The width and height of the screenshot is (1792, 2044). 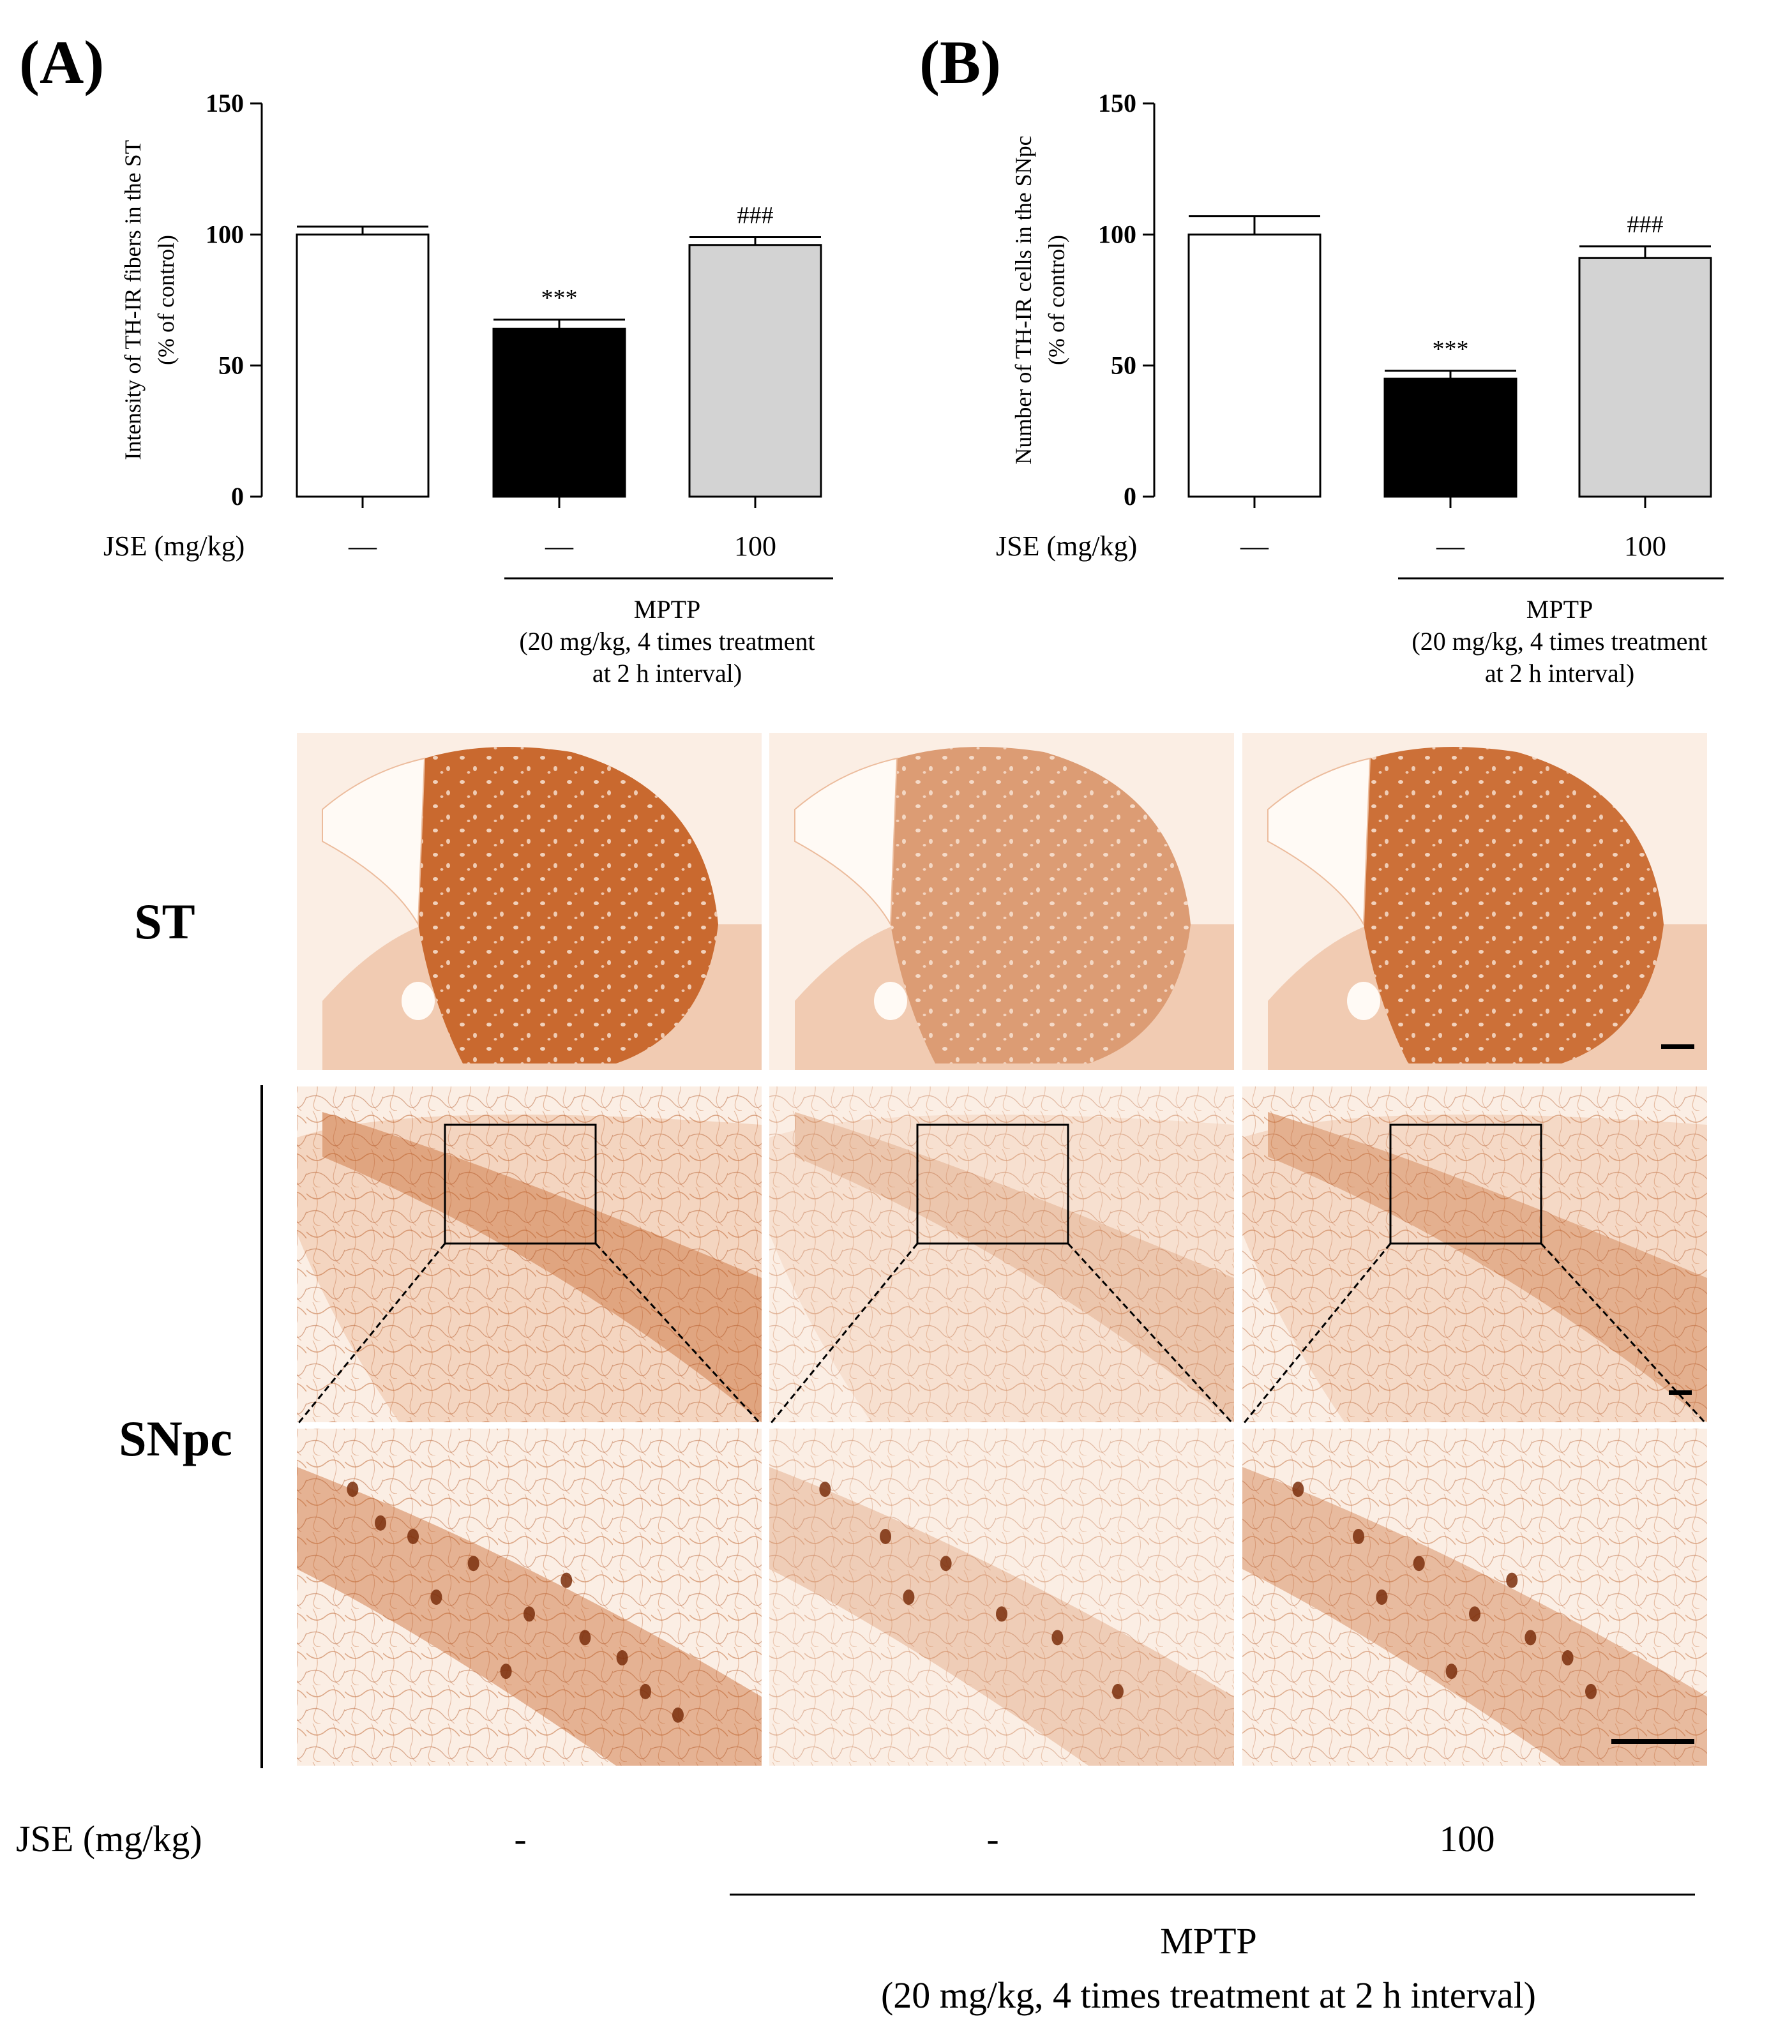 I want to click on chart-a-dose-2: —, so click(x=559, y=546).